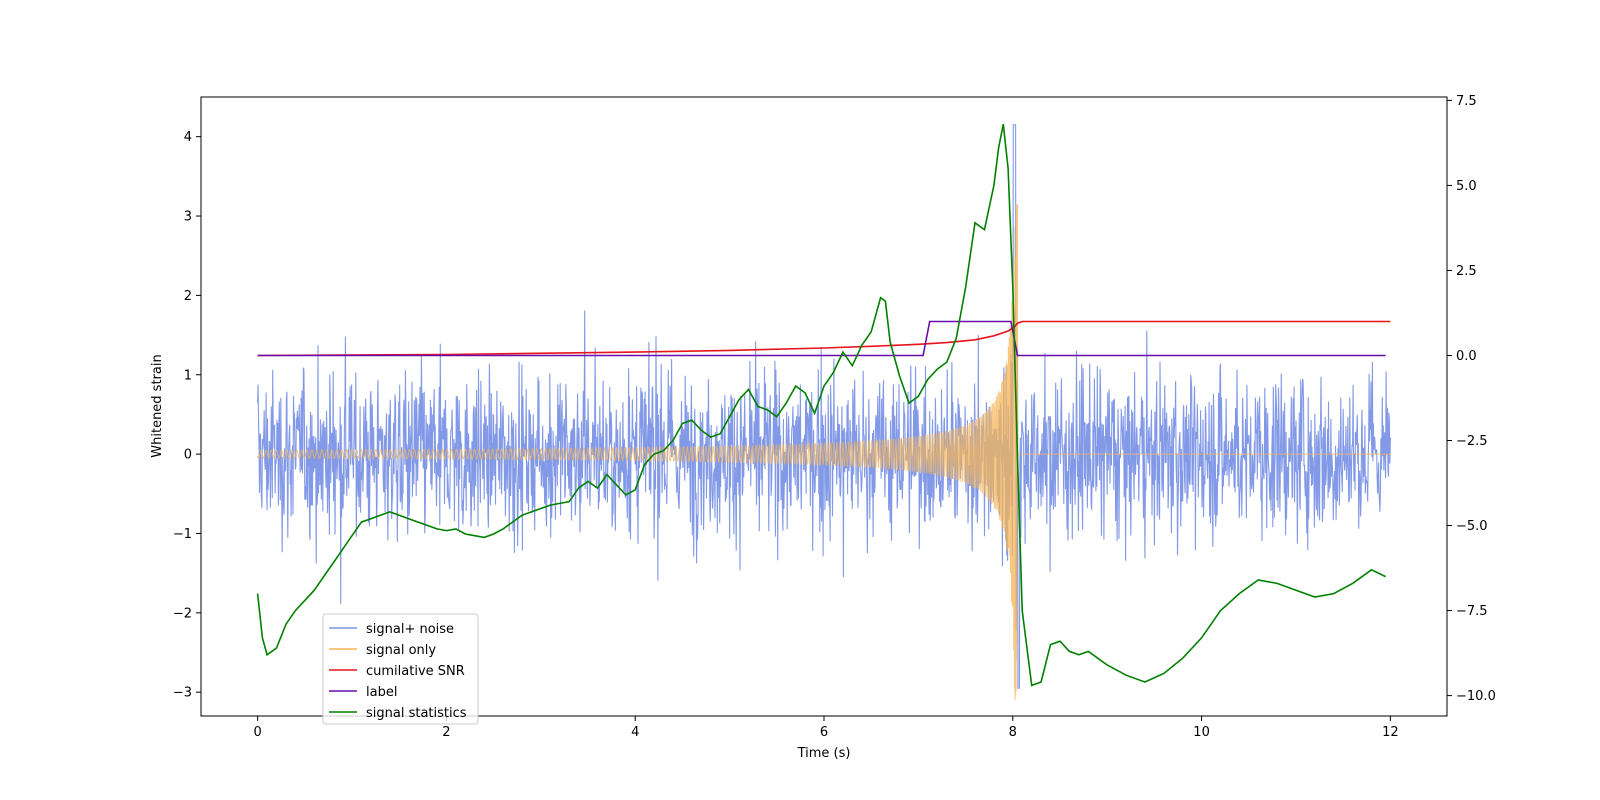 The width and height of the screenshot is (1600, 800). What do you see at coordinates (401, 650) in the screenshot?
I see `legend-label: signal only` at bounding box center [401, 650].